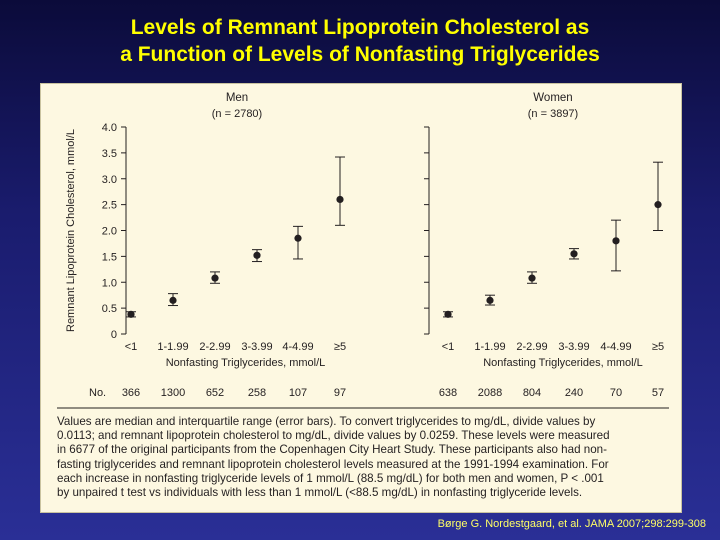  What do you see at coordinates (173, 393) in the screenshot?
I see `count-value: 1300` at bounding box center [173, 393].